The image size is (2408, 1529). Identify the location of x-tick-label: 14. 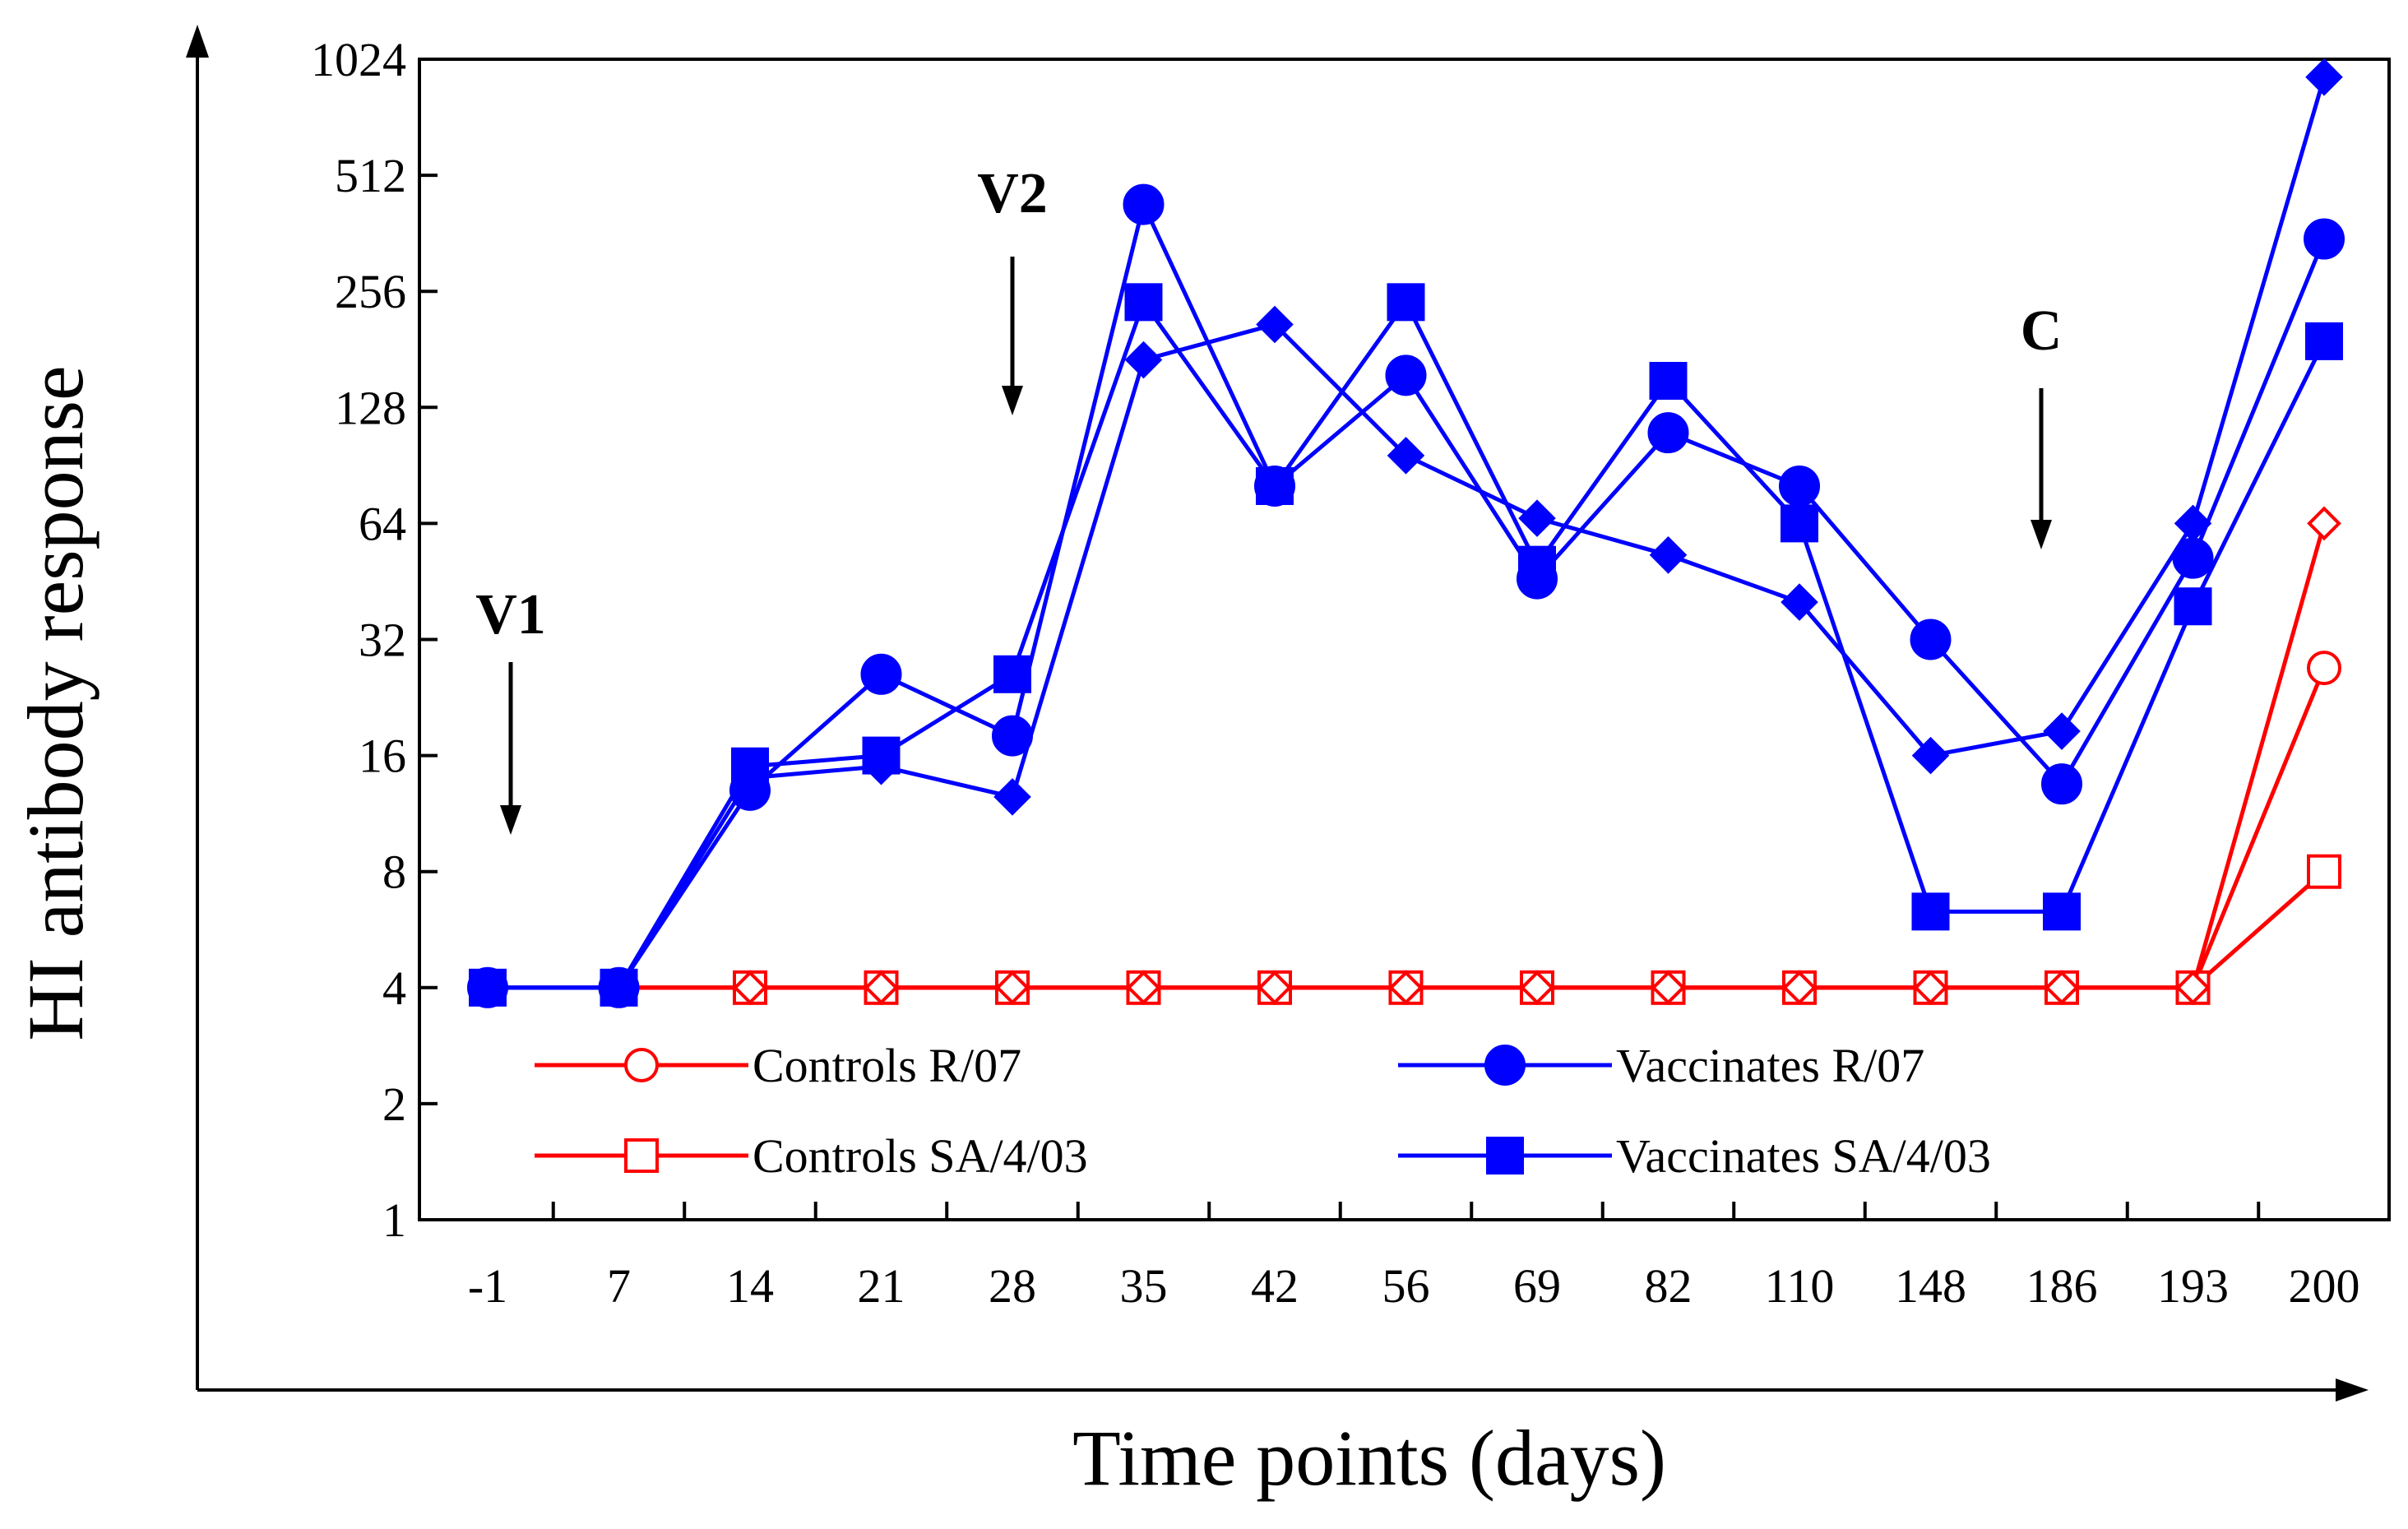
(750, 1286).